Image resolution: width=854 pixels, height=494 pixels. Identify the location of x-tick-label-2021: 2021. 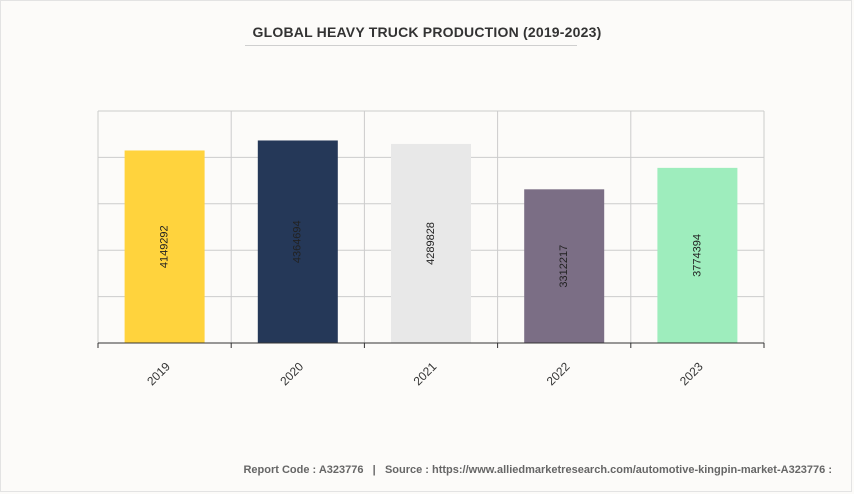
(425, 373).